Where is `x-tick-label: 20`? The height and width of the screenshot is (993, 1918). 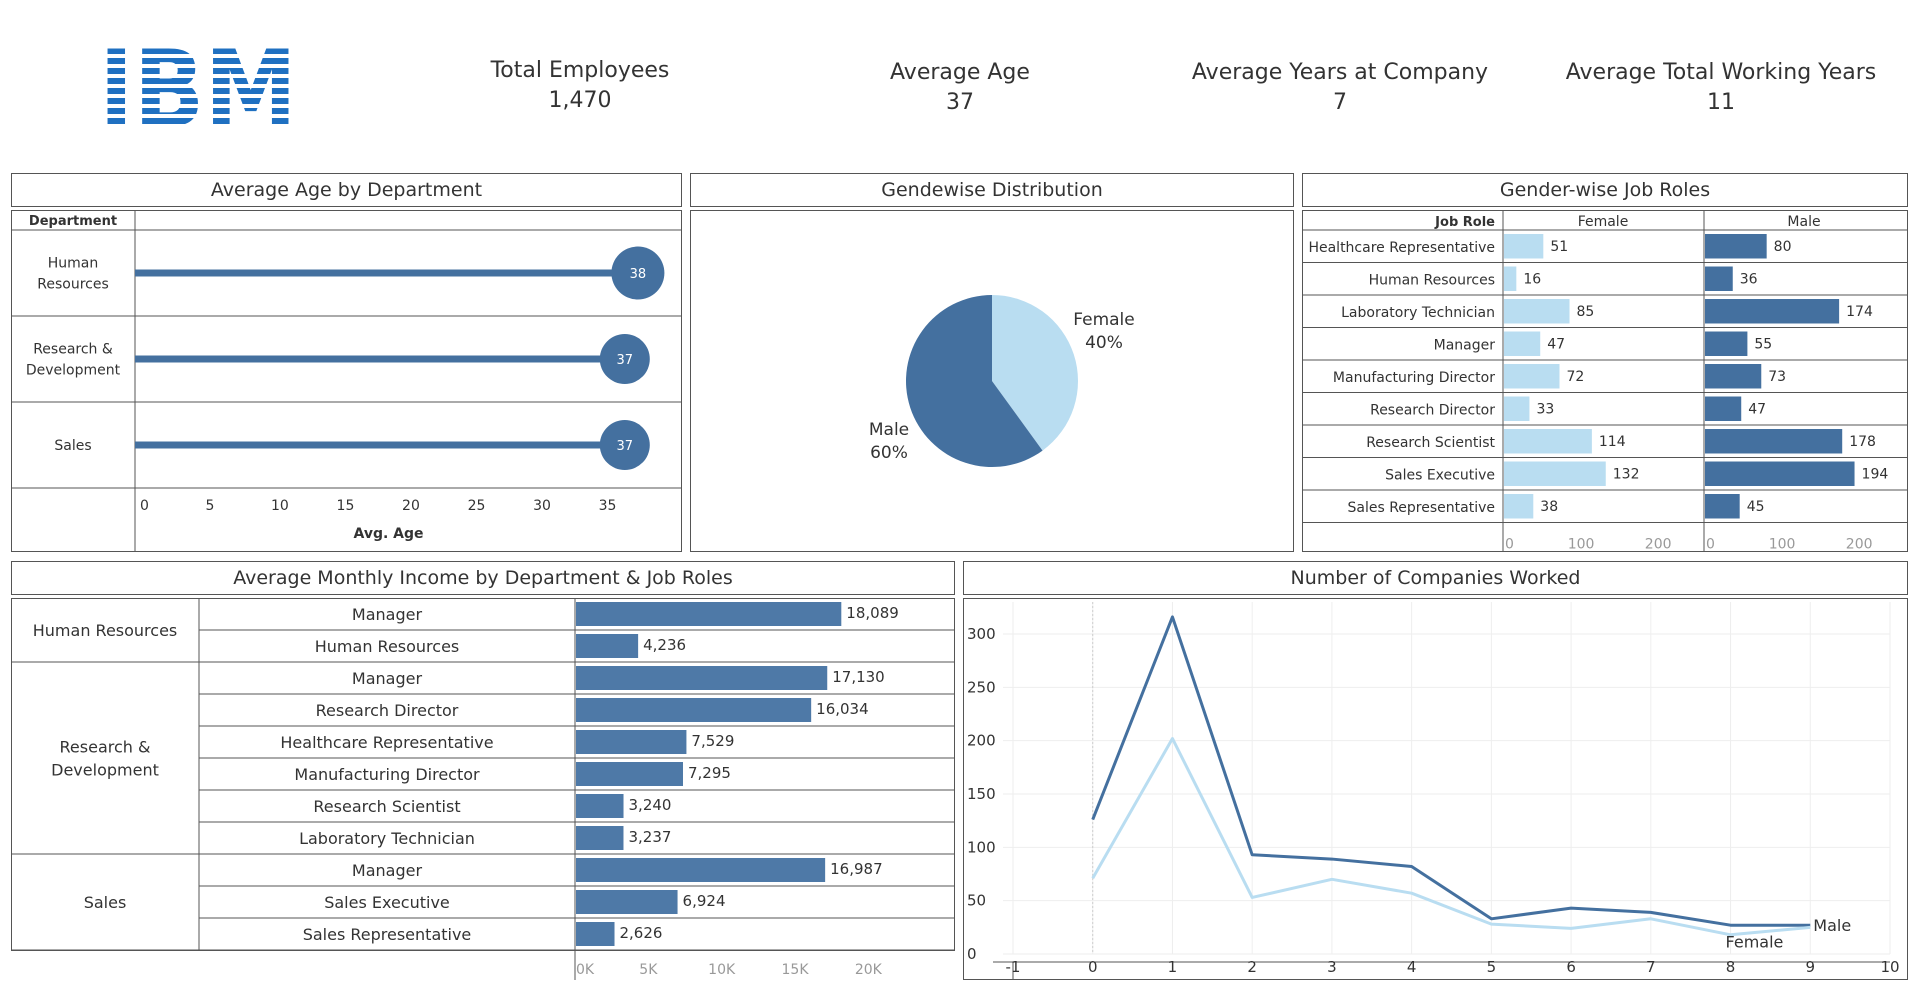 x-tick-label: 20 is located at coordinates (411, 506).